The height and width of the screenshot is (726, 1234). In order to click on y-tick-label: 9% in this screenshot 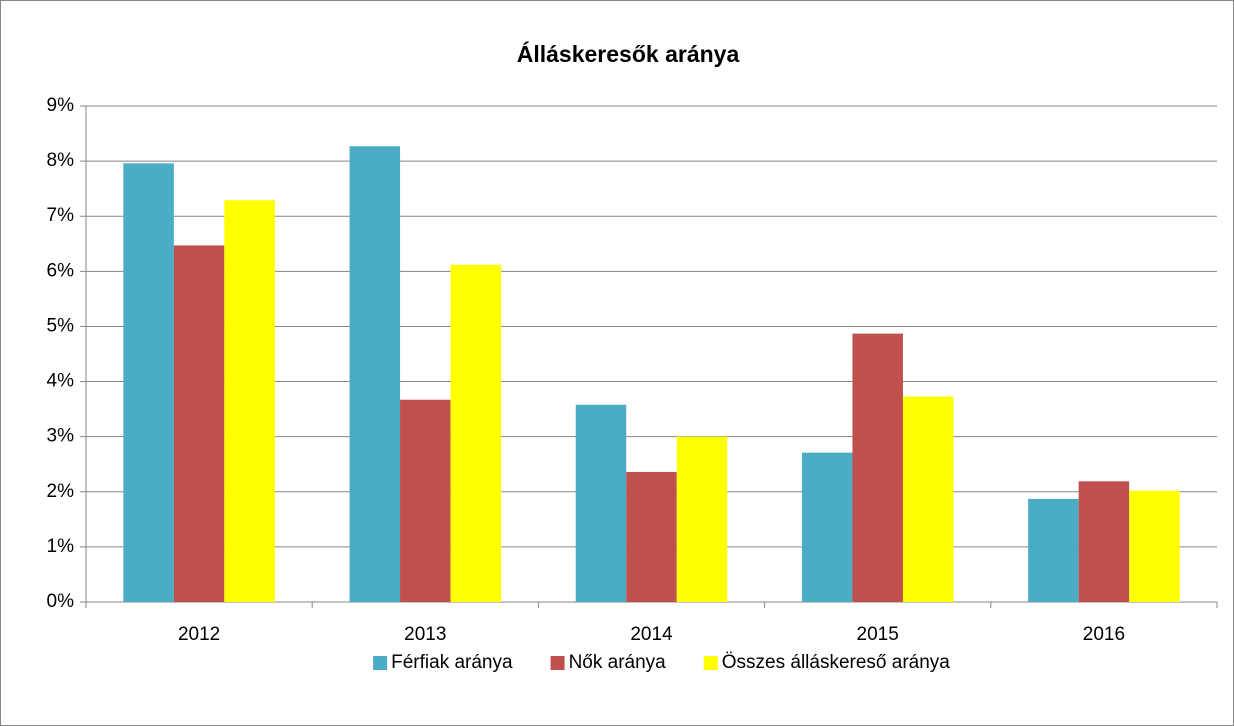, I will do `click(61, 105)`.